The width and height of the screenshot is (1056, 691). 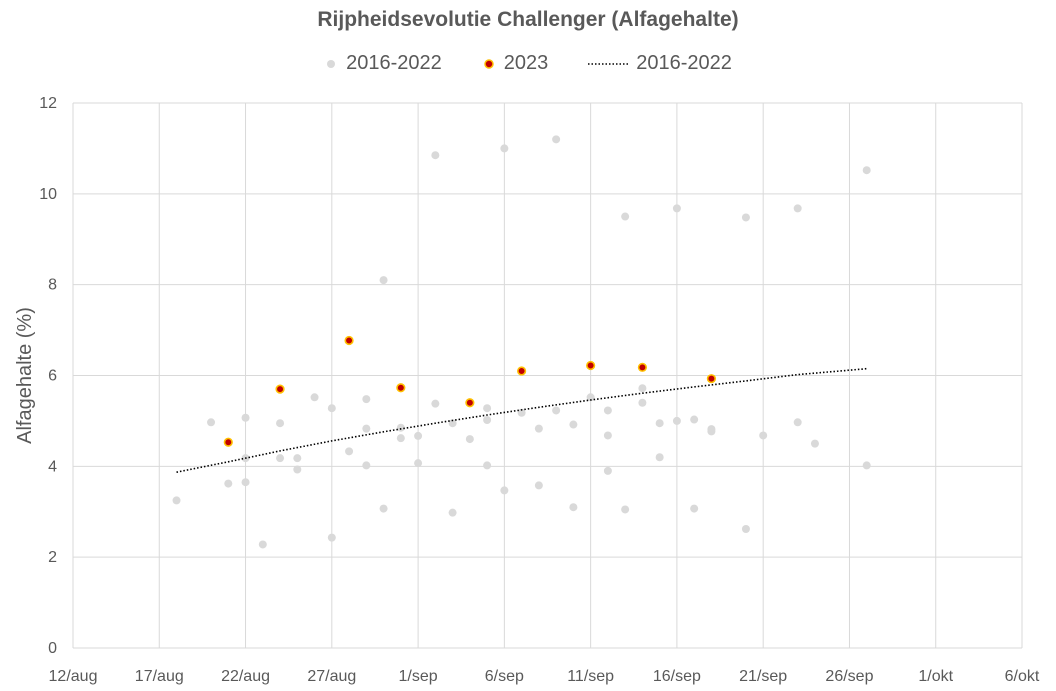 I want to click on y-tick-label: 6, so click(x=52, y=376).